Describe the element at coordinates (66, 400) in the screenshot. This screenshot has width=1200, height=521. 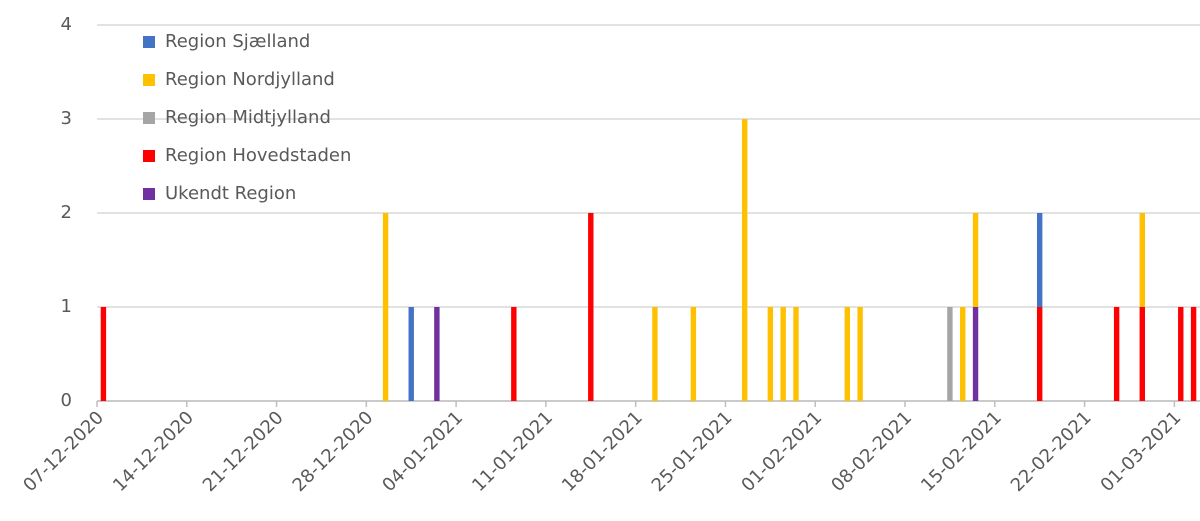
I see `y-tick-label: 0` at that location.